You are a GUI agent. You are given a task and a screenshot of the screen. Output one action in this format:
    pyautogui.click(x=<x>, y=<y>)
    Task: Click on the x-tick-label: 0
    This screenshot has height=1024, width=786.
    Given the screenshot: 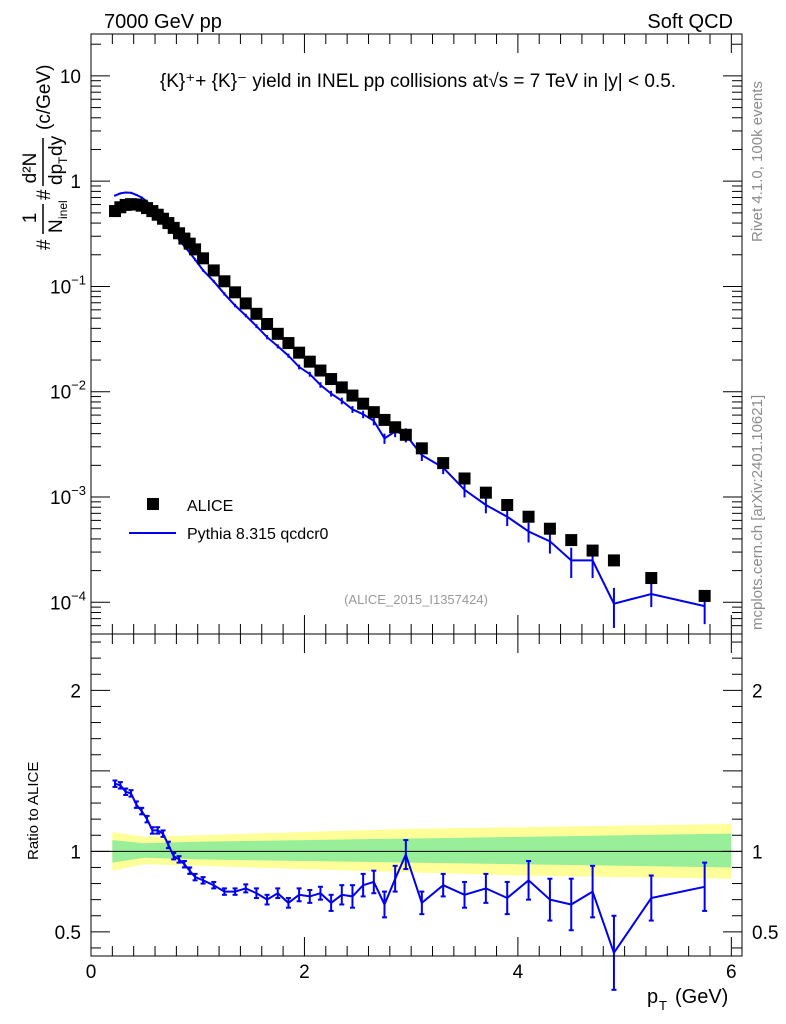 What is the action you would take?
    pyautogui.click(x=91, y=972)
    